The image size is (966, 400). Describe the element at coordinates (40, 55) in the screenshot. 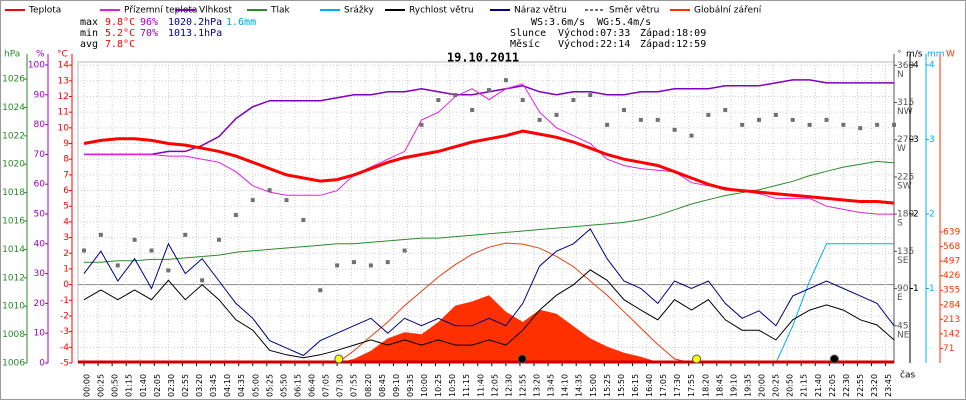

I see `axis-unit: %` at that location.